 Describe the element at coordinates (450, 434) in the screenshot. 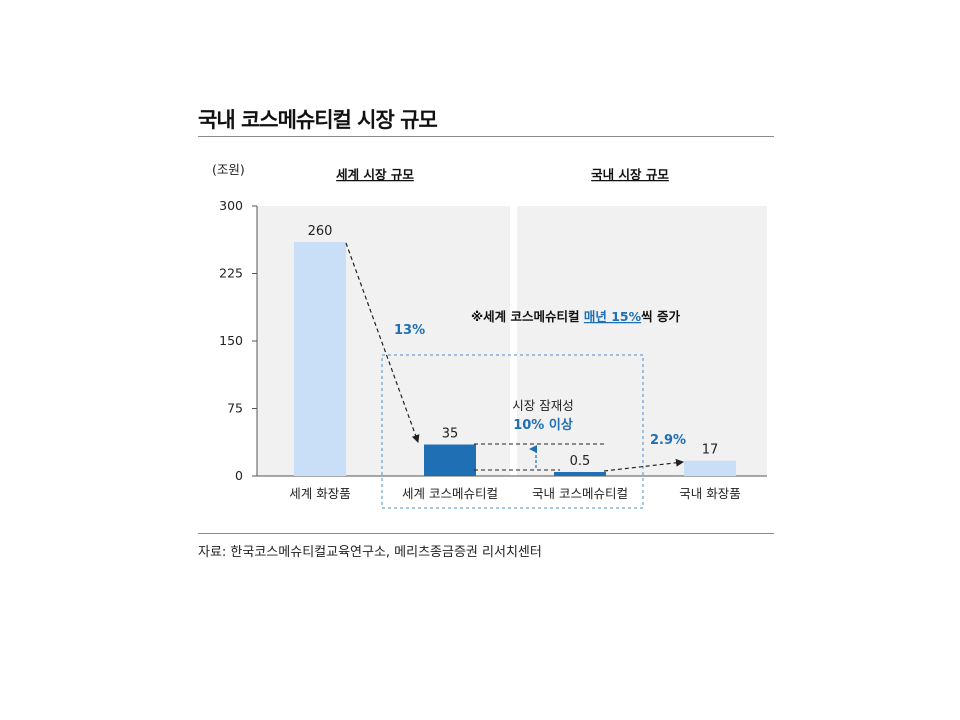

I see `value-label: 35` at that location.